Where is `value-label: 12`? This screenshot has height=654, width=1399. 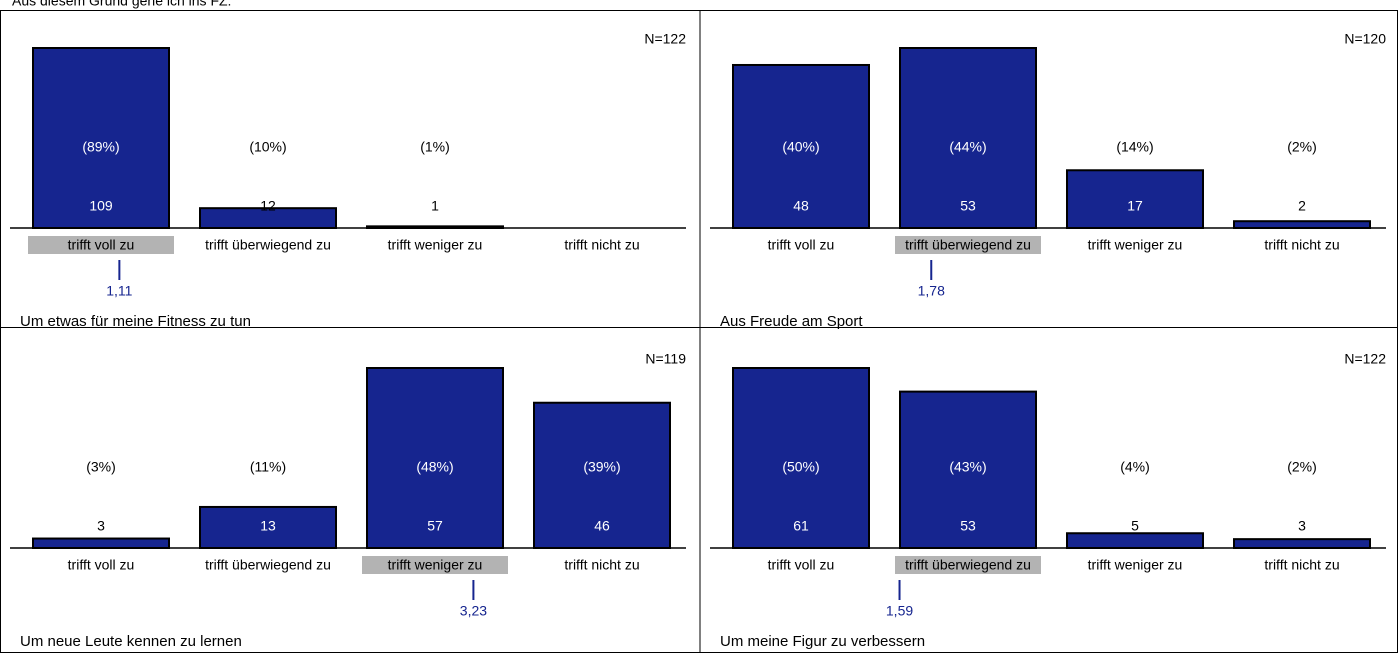 value-label: 12 is located at coordinates (268, 206).